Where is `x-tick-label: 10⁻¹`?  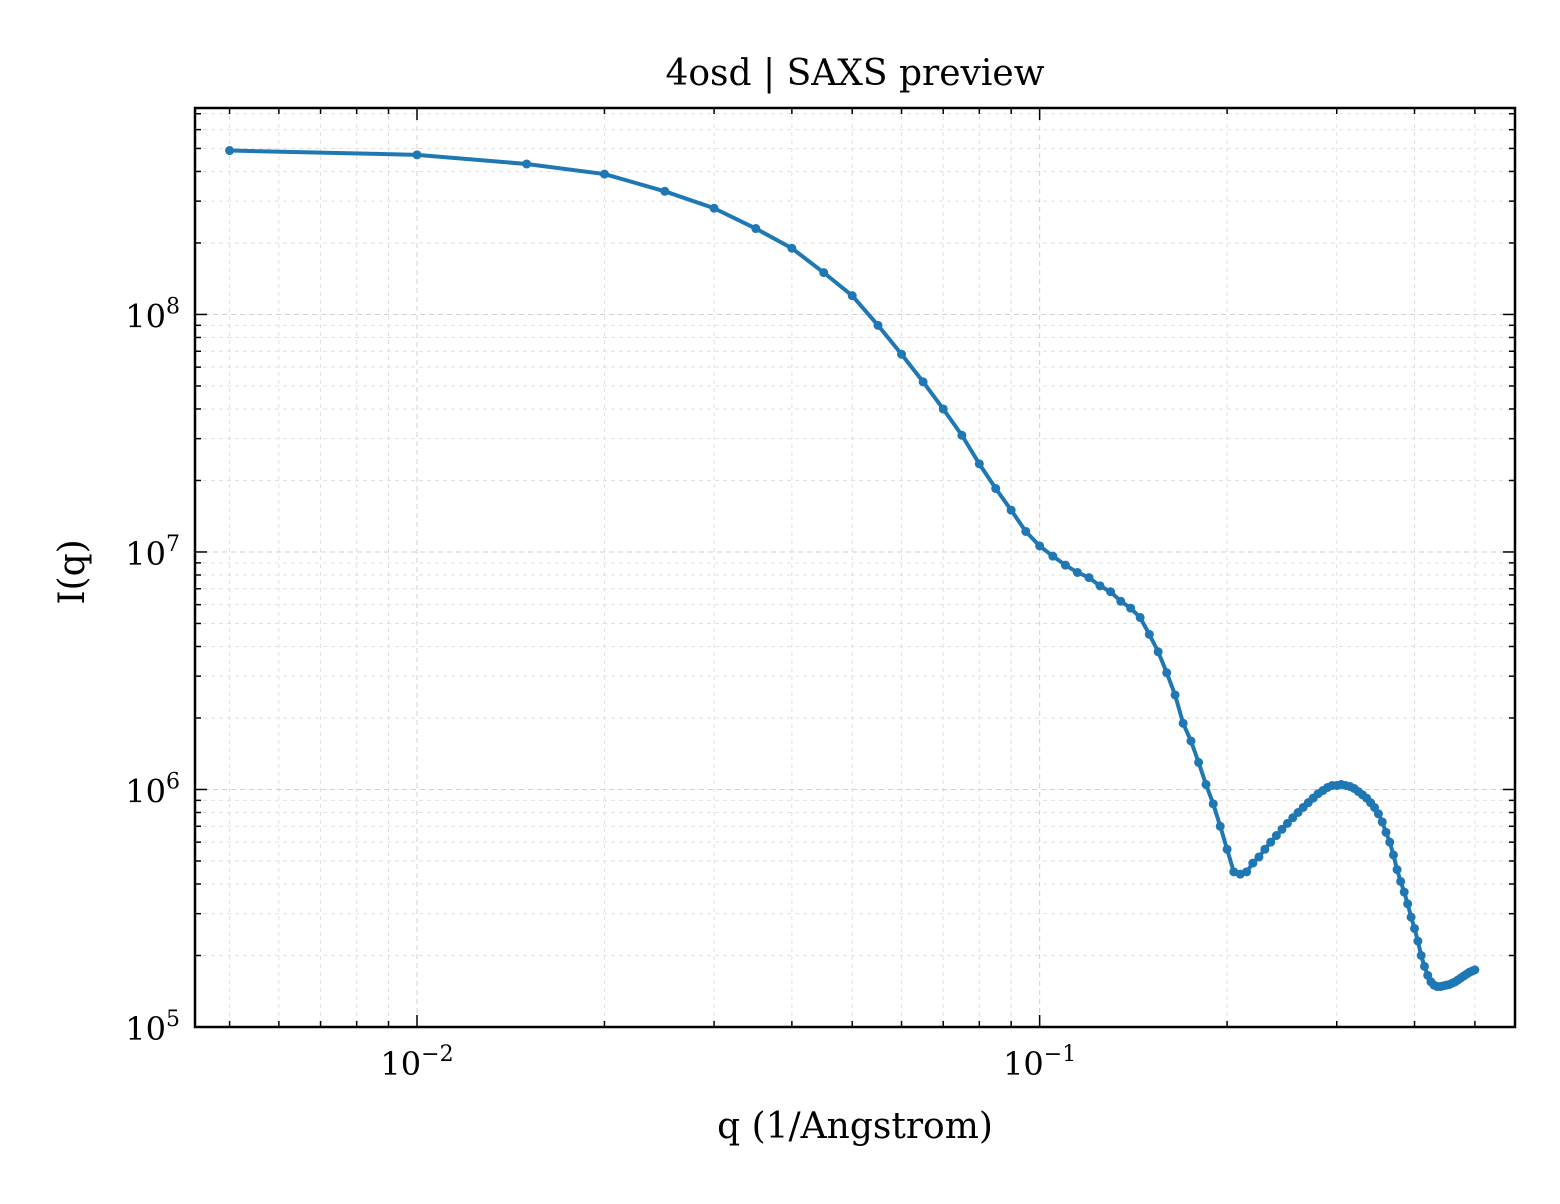
x-tick-label: 10⁻¹ is located at coordinates (1039, 1062).